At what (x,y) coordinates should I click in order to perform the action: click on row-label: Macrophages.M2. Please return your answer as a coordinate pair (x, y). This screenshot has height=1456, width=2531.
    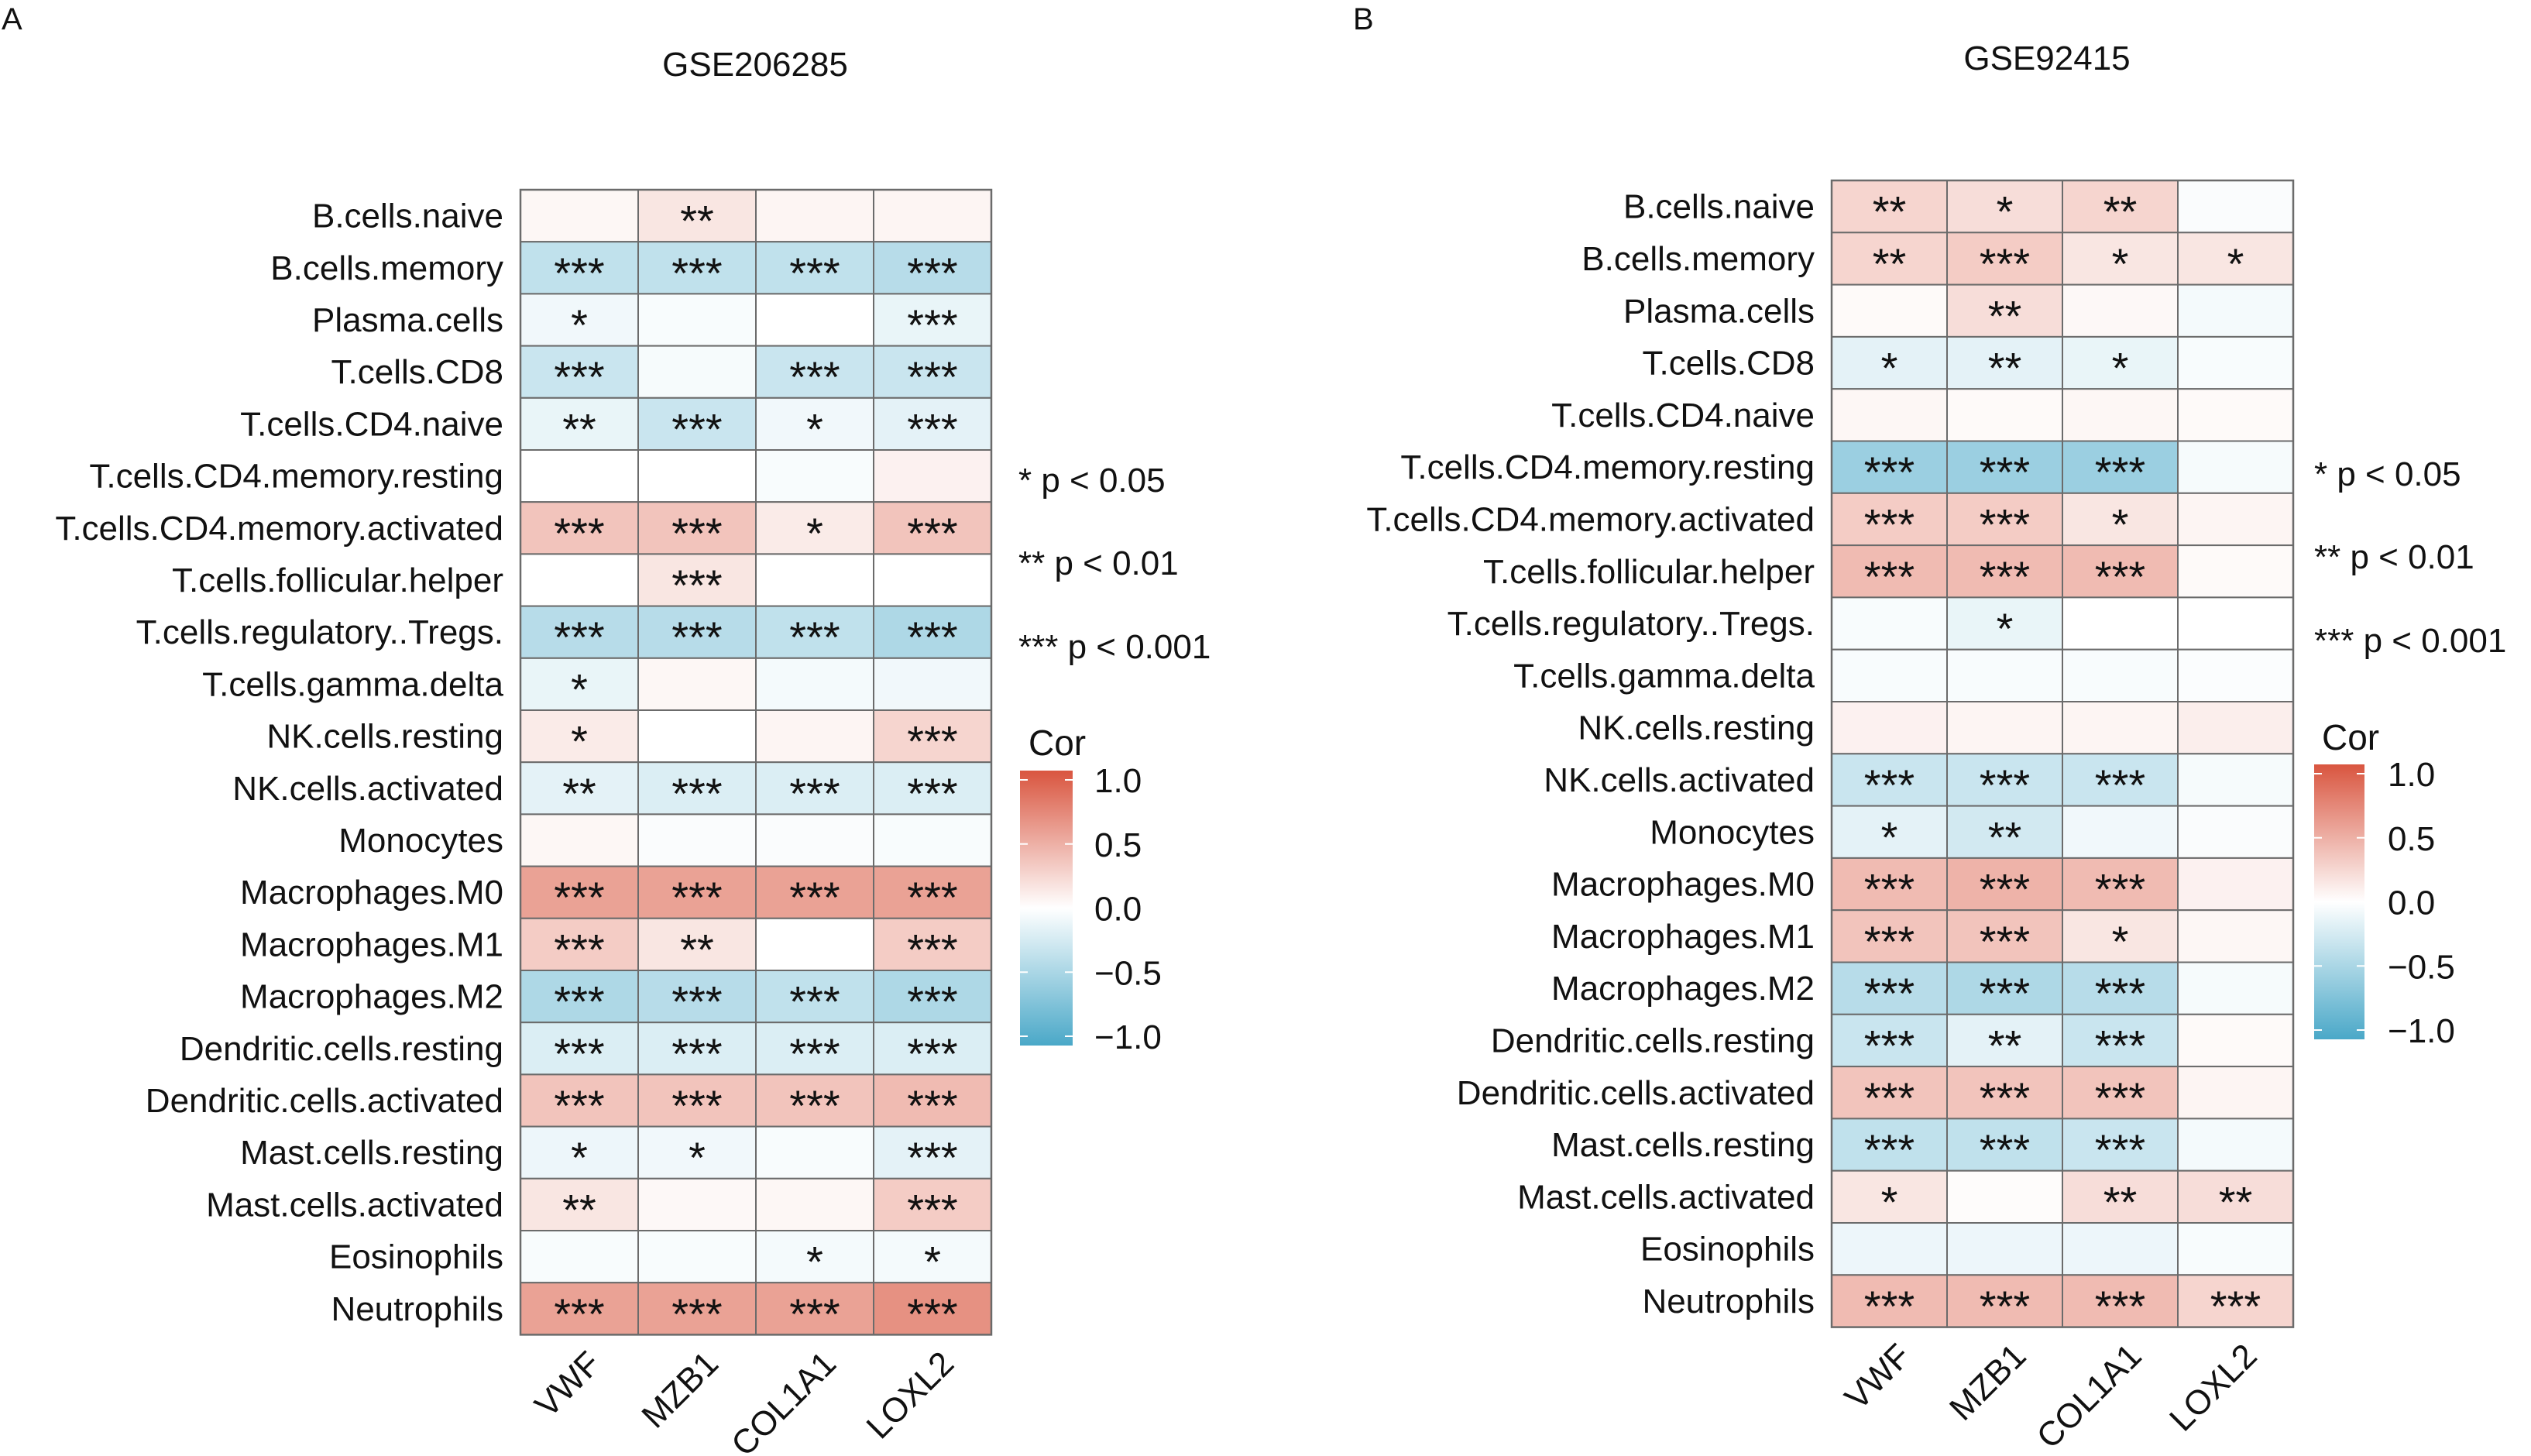
    Looking at the image, I should click on (1683, 989).